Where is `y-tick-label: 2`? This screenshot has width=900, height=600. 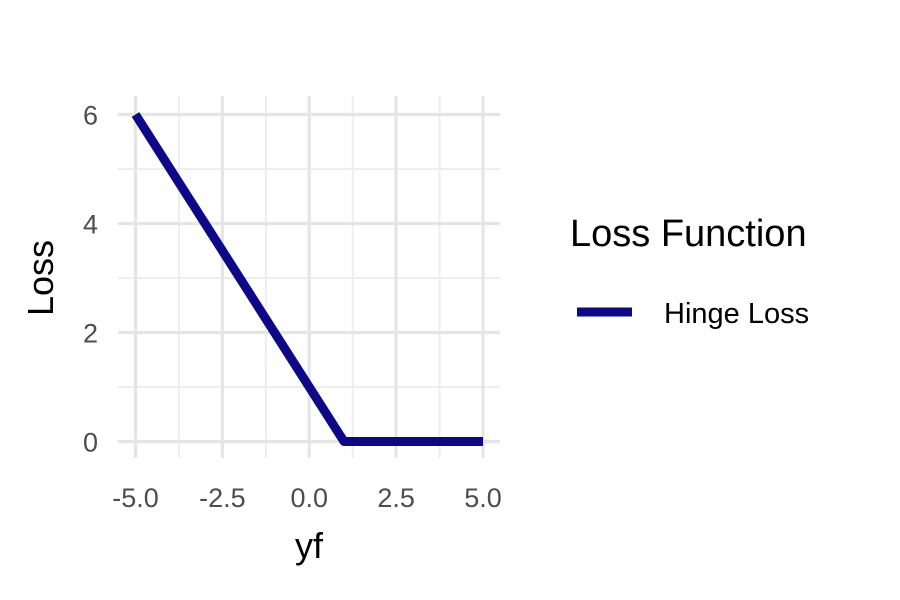 y-tick-label: 2 is located at coordinates (90, 334).